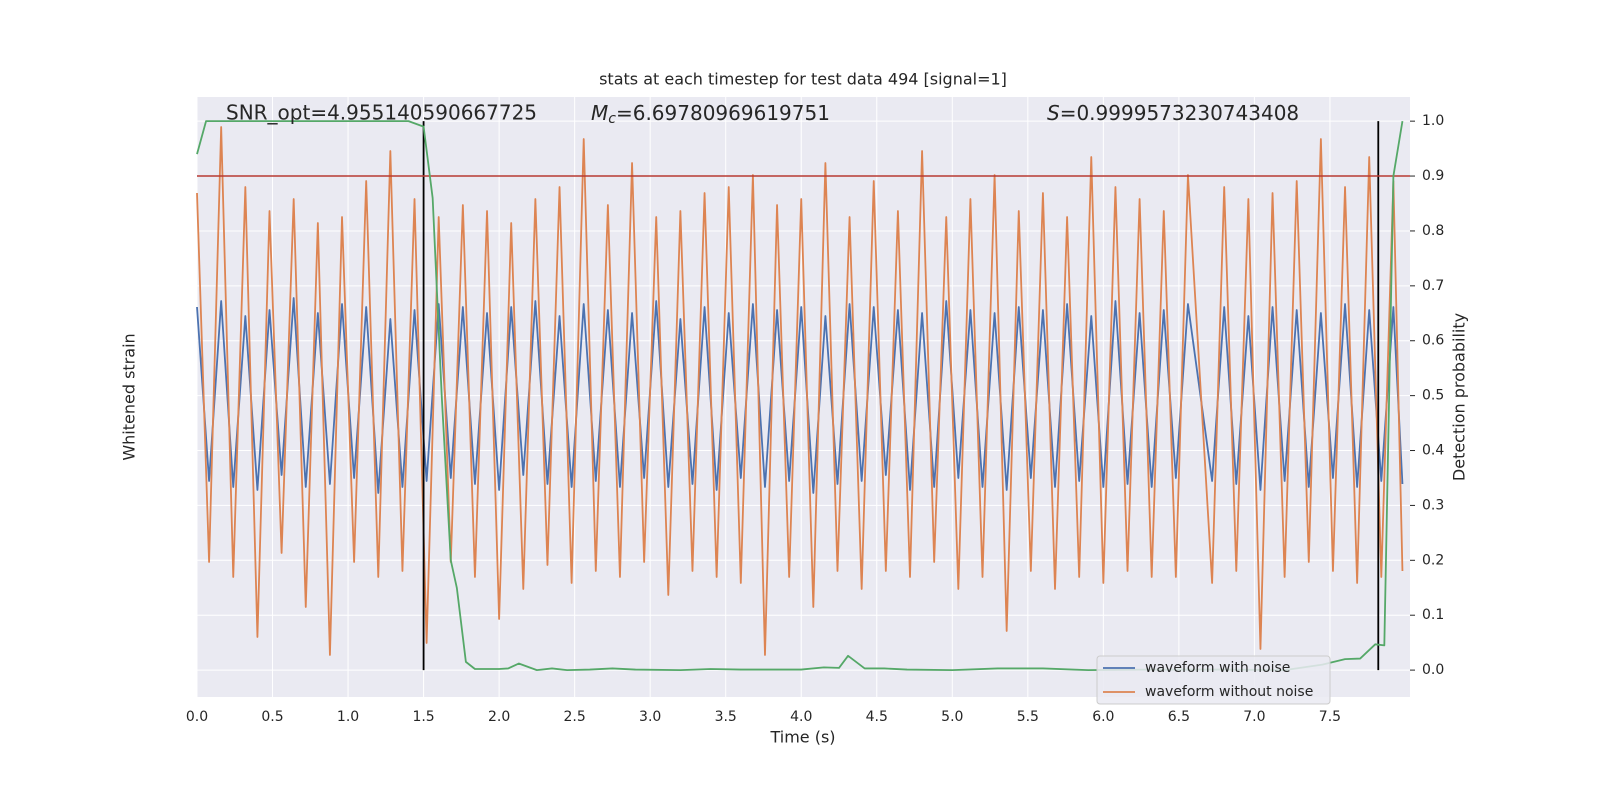  I want to click on mc-annotation: Mc=6.69780969619751, so click(710, 114).